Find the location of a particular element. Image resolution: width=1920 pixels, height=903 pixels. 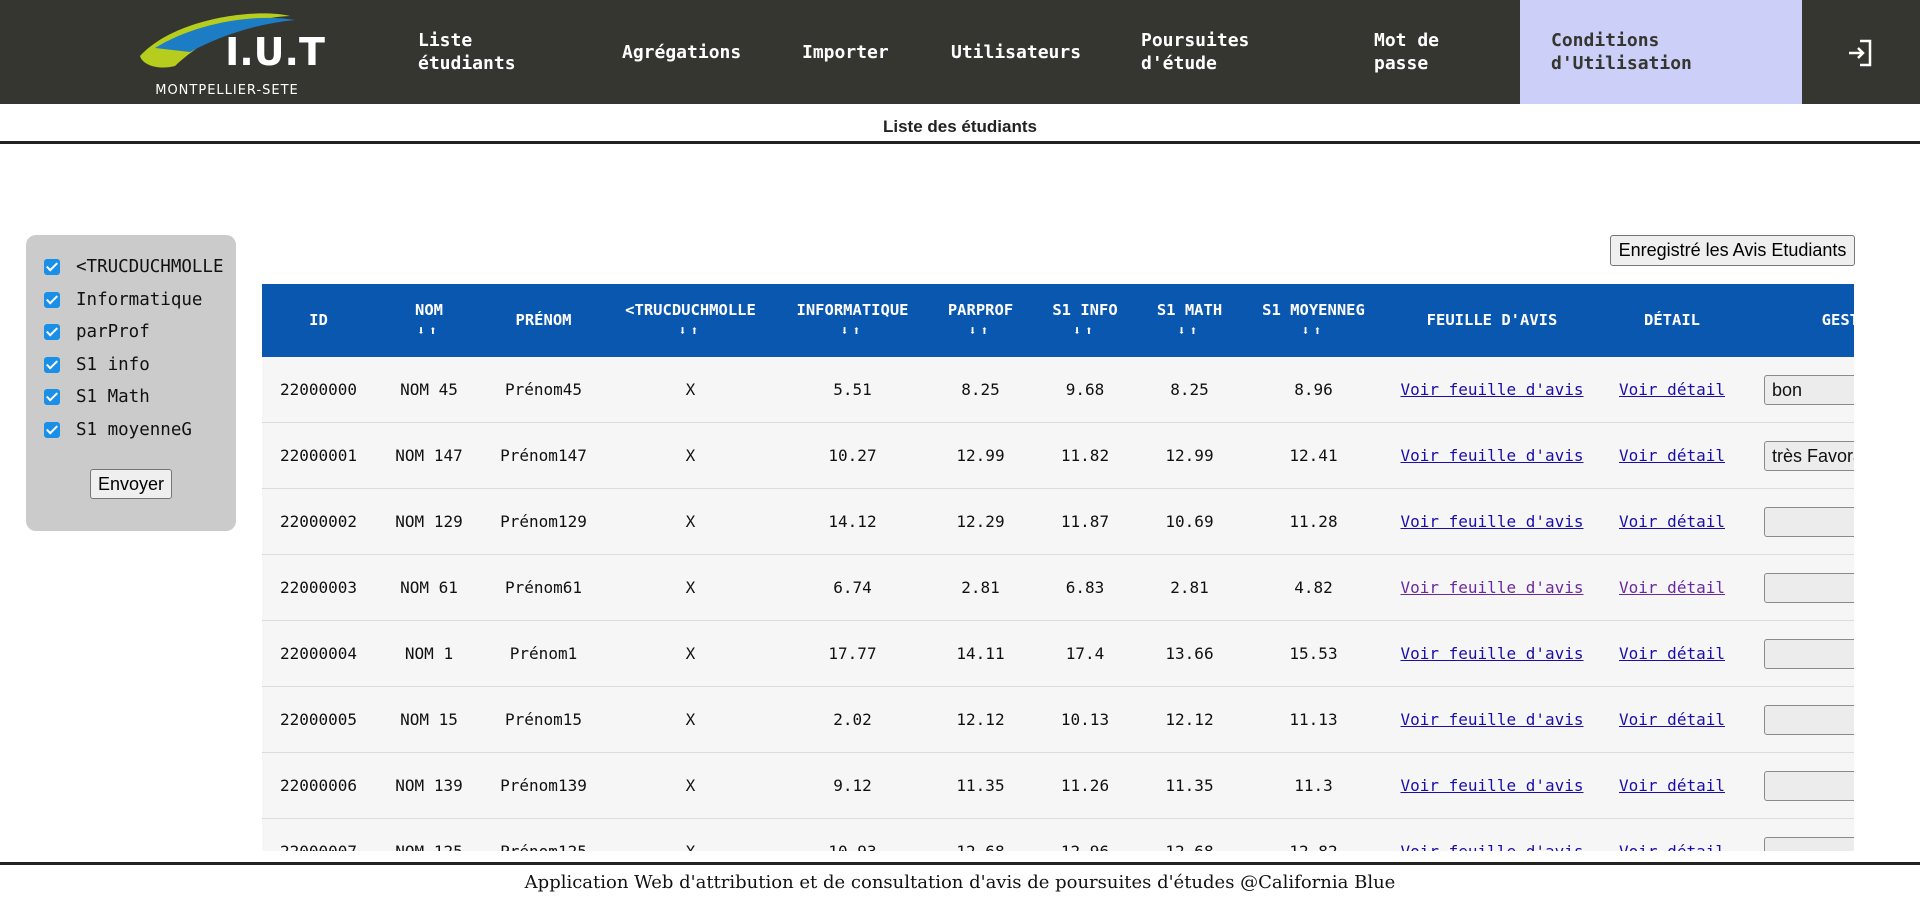

column-header: S1 MATH ⬇⬆ is located at coordinates (1189, 320).